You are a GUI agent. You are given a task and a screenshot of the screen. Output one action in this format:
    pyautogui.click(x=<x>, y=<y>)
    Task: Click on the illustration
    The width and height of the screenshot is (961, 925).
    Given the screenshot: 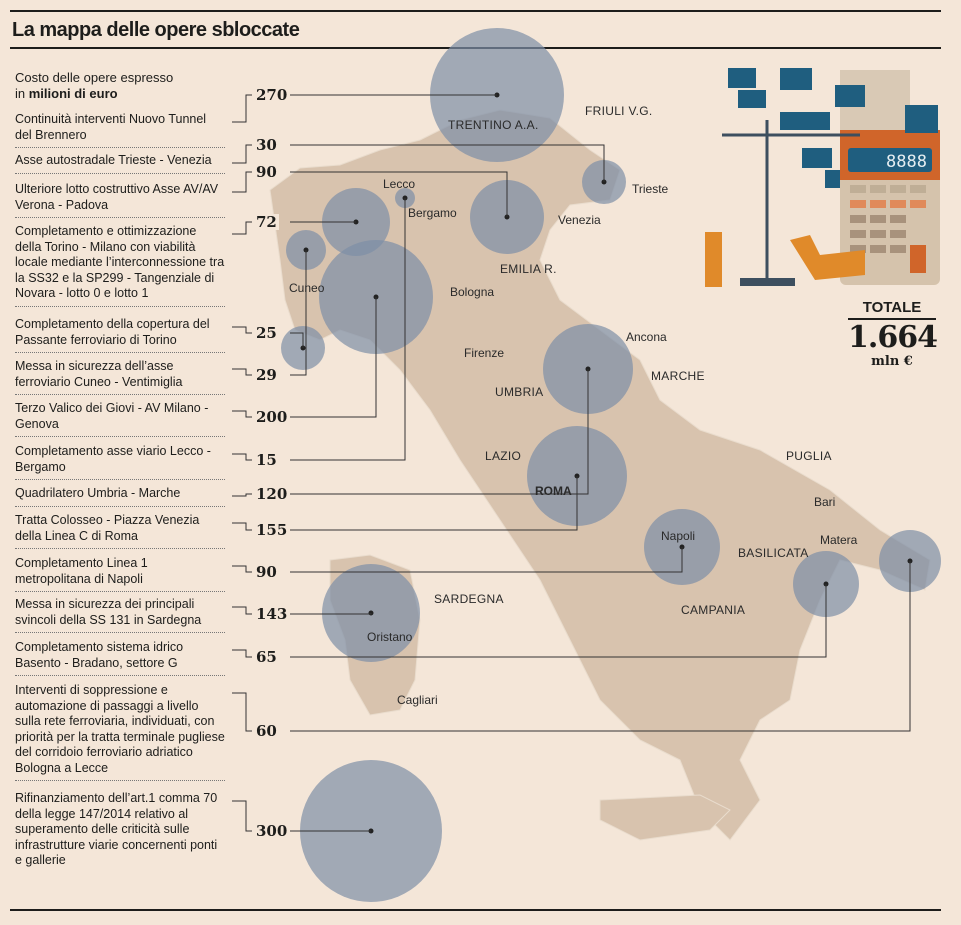 What is the action you would take?
    pyautogui.click(x=822, y=177)
    